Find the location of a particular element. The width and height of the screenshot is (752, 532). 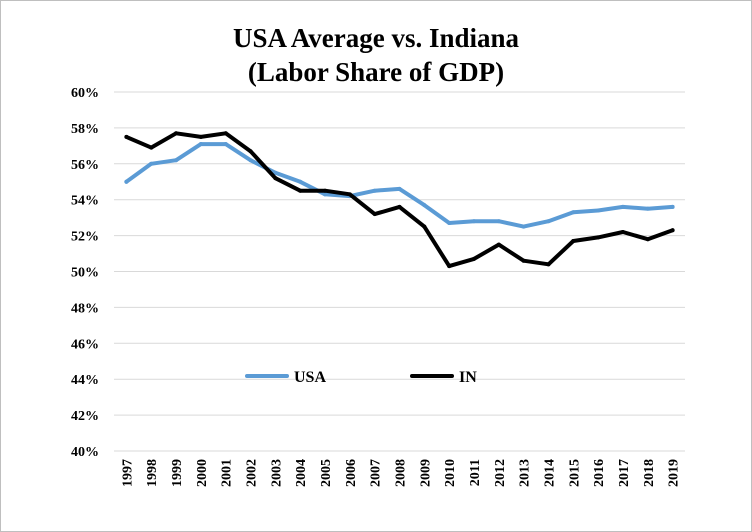

x-tick-label: 2014 is located at coordinates (549, 473).